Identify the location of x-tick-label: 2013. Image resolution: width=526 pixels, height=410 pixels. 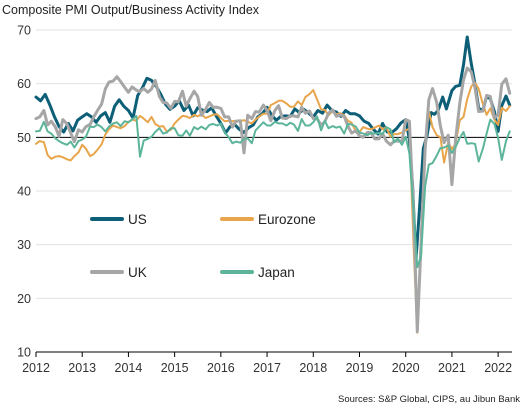
(82, 368).